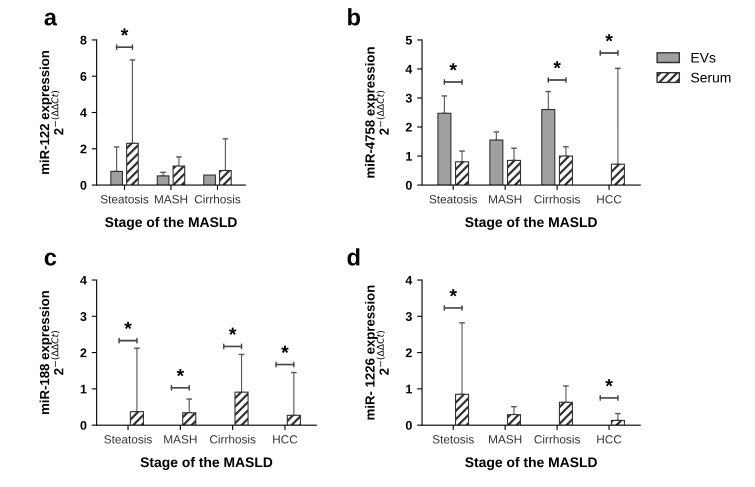 This screenshot has width=755, height=487. What do you see at coordinates (710, 77) in the screenshot?
I see `legend-label: Serum` at bounding box center [710, 77].